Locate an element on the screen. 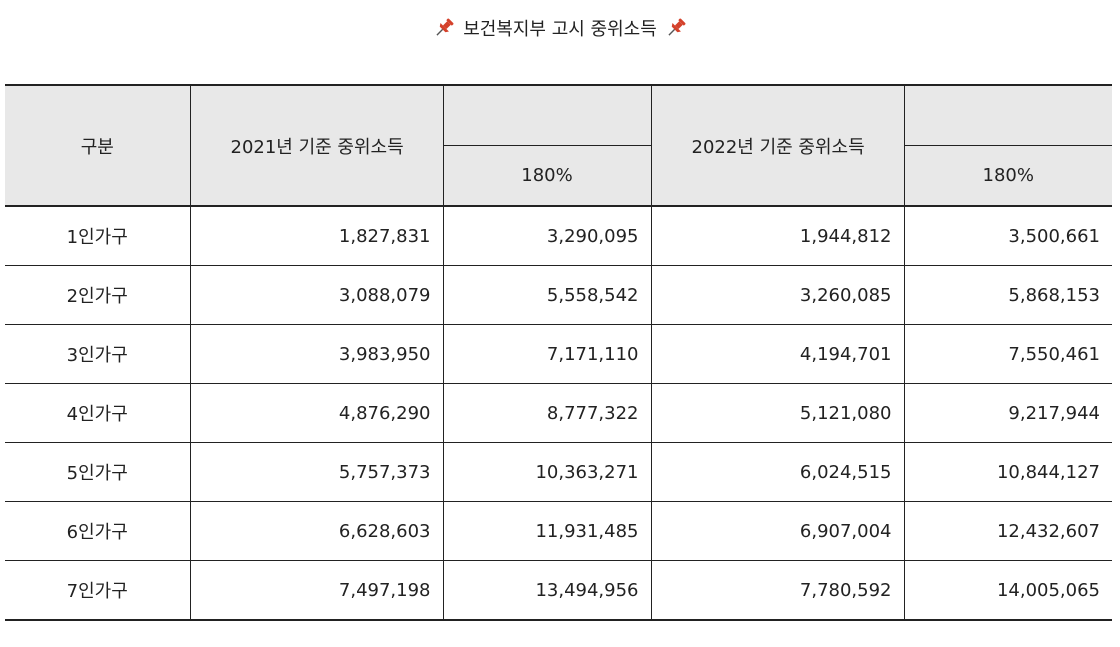 The image size is (1120, 647). percent180-2021: 5,558,542 is located at coordinates (547, 295).